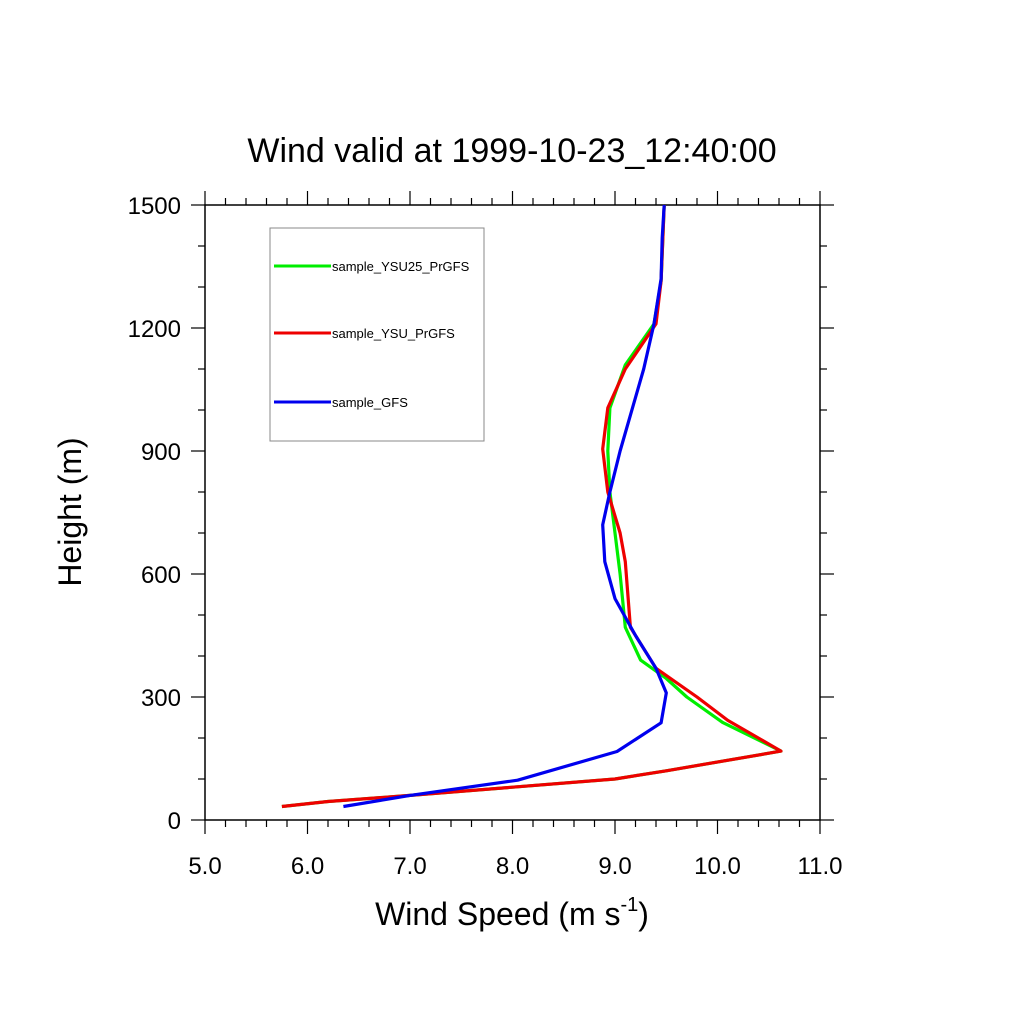 The width and height of the screenshot is (1024, 1024). Describe the element at coordinates (174, 821) in the screenshot. I see `y-tick-label: 0` at that location.